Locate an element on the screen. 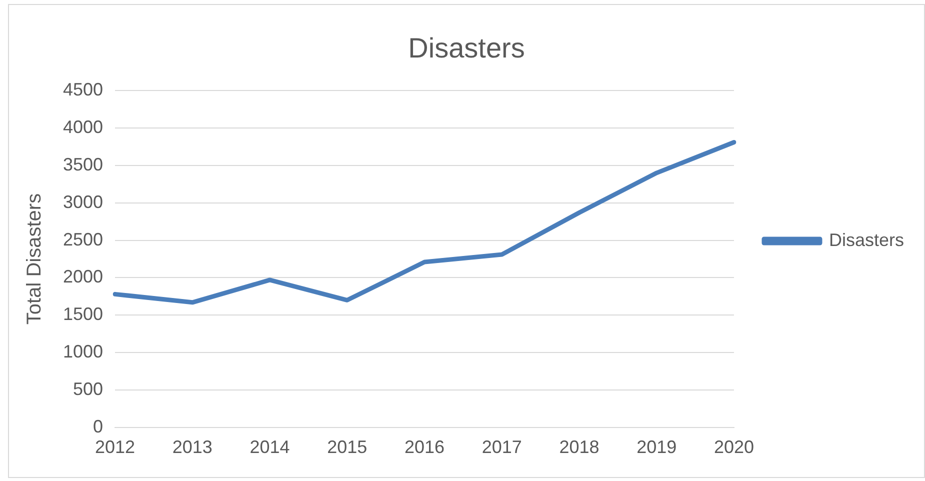 The image size is (925, 481). y-tick-label: 500 is located at coordinates (88, 388).